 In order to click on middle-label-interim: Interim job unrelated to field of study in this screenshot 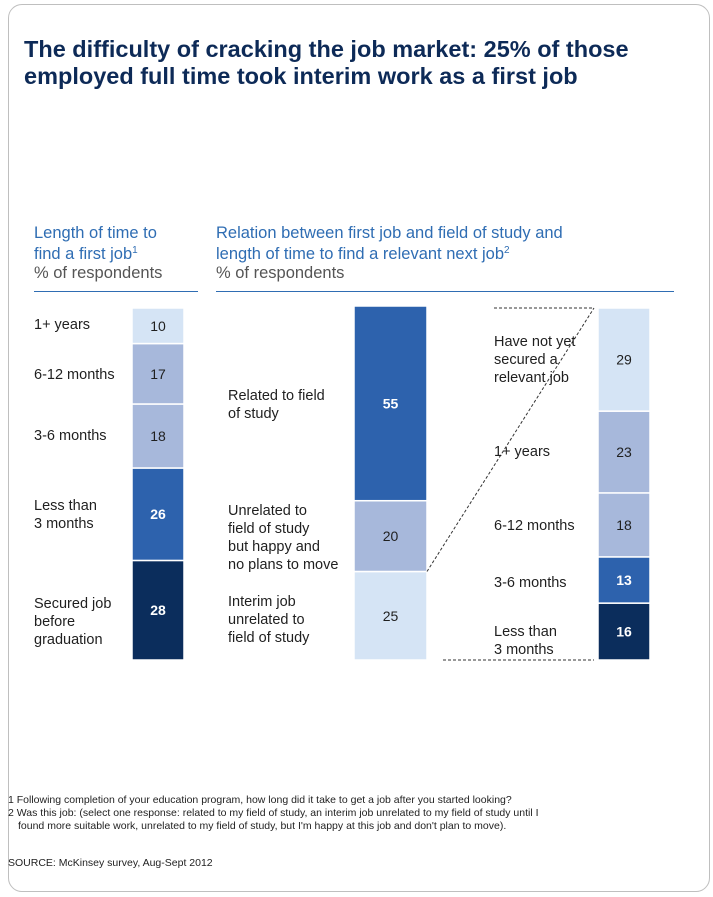, I will do `click(269, 620)`.